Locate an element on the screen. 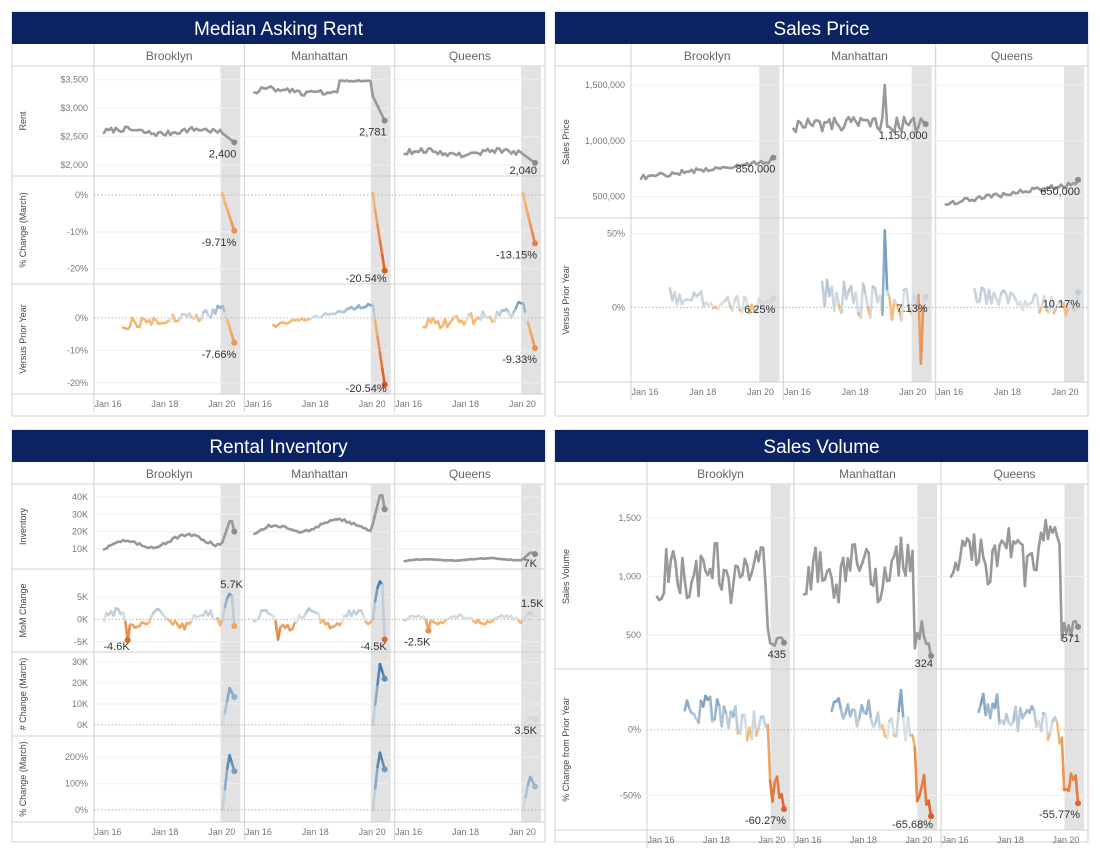 The height and width of the screenshot is (850, 1100). y-tick-label: 30K is located at coordinates (80, 662).